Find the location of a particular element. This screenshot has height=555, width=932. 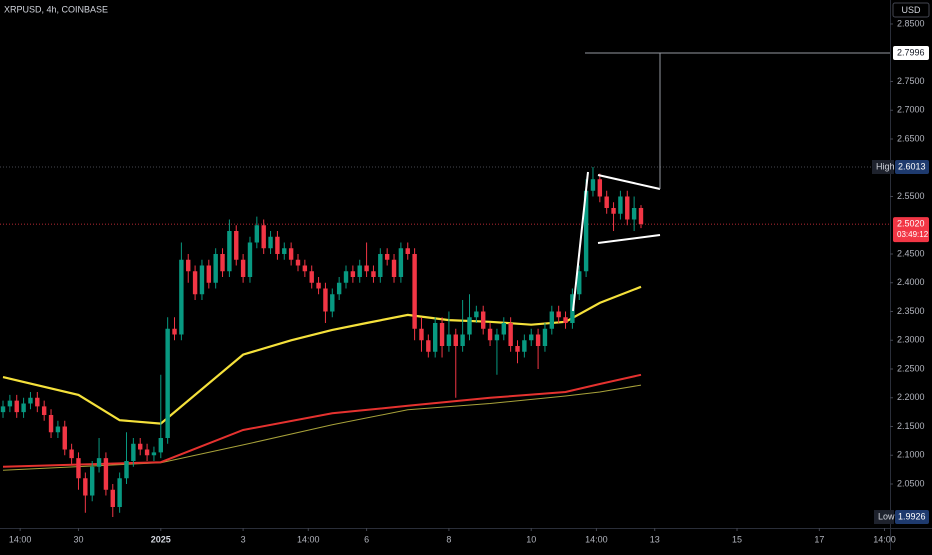

target-tag is located at coordinates (911, 52).